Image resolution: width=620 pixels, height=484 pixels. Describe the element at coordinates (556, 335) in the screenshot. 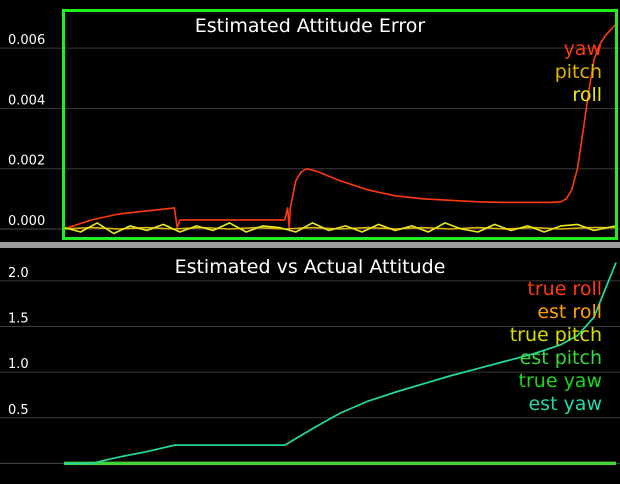

I see `chart-1-legend-true-pitch: true pitch` at that location.